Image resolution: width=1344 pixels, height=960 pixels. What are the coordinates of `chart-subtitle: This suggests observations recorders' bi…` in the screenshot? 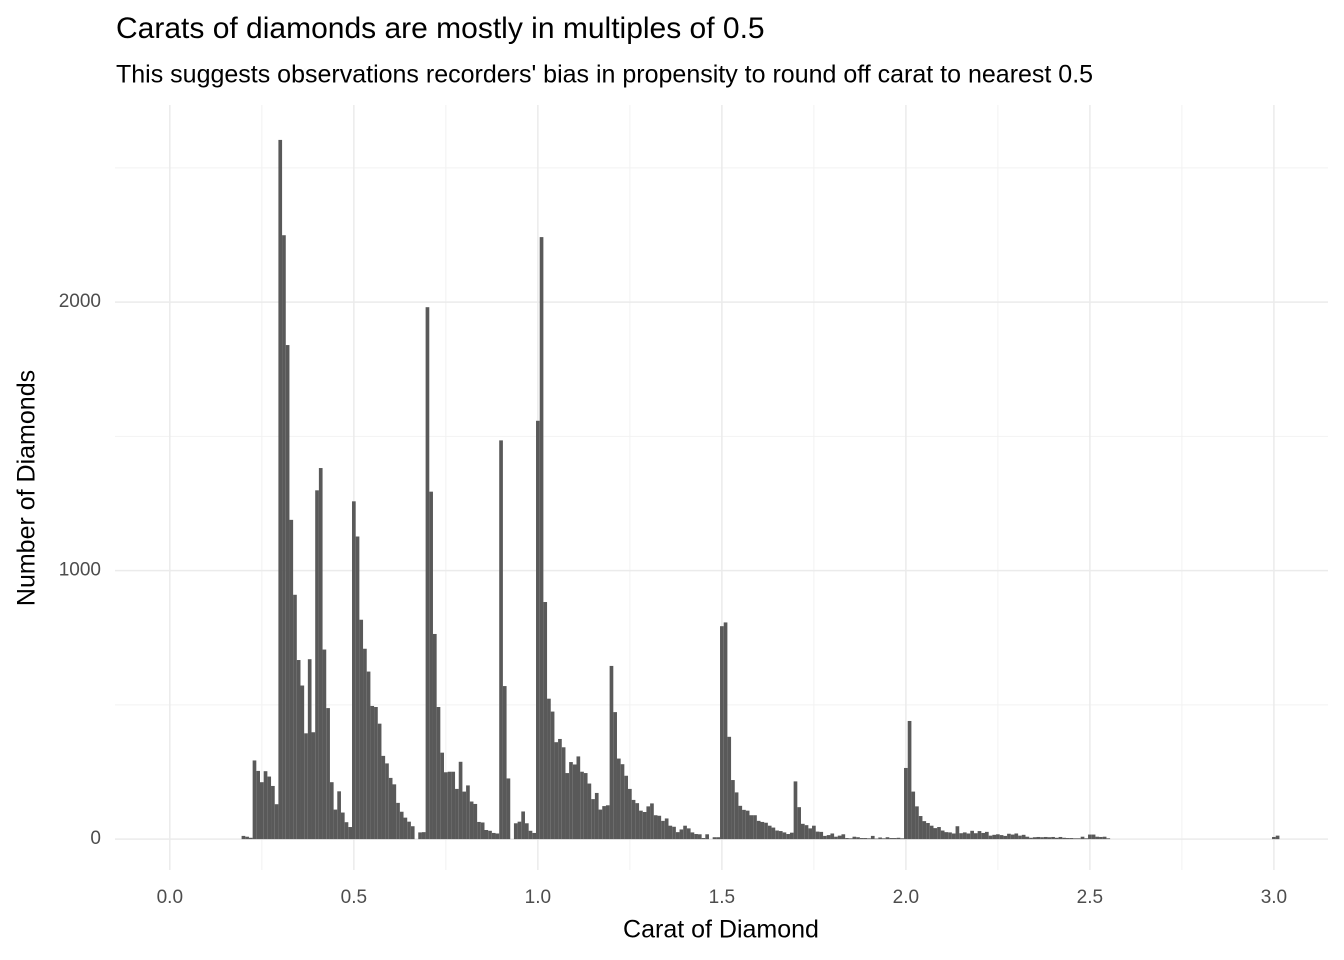 It's located at (604, 75).